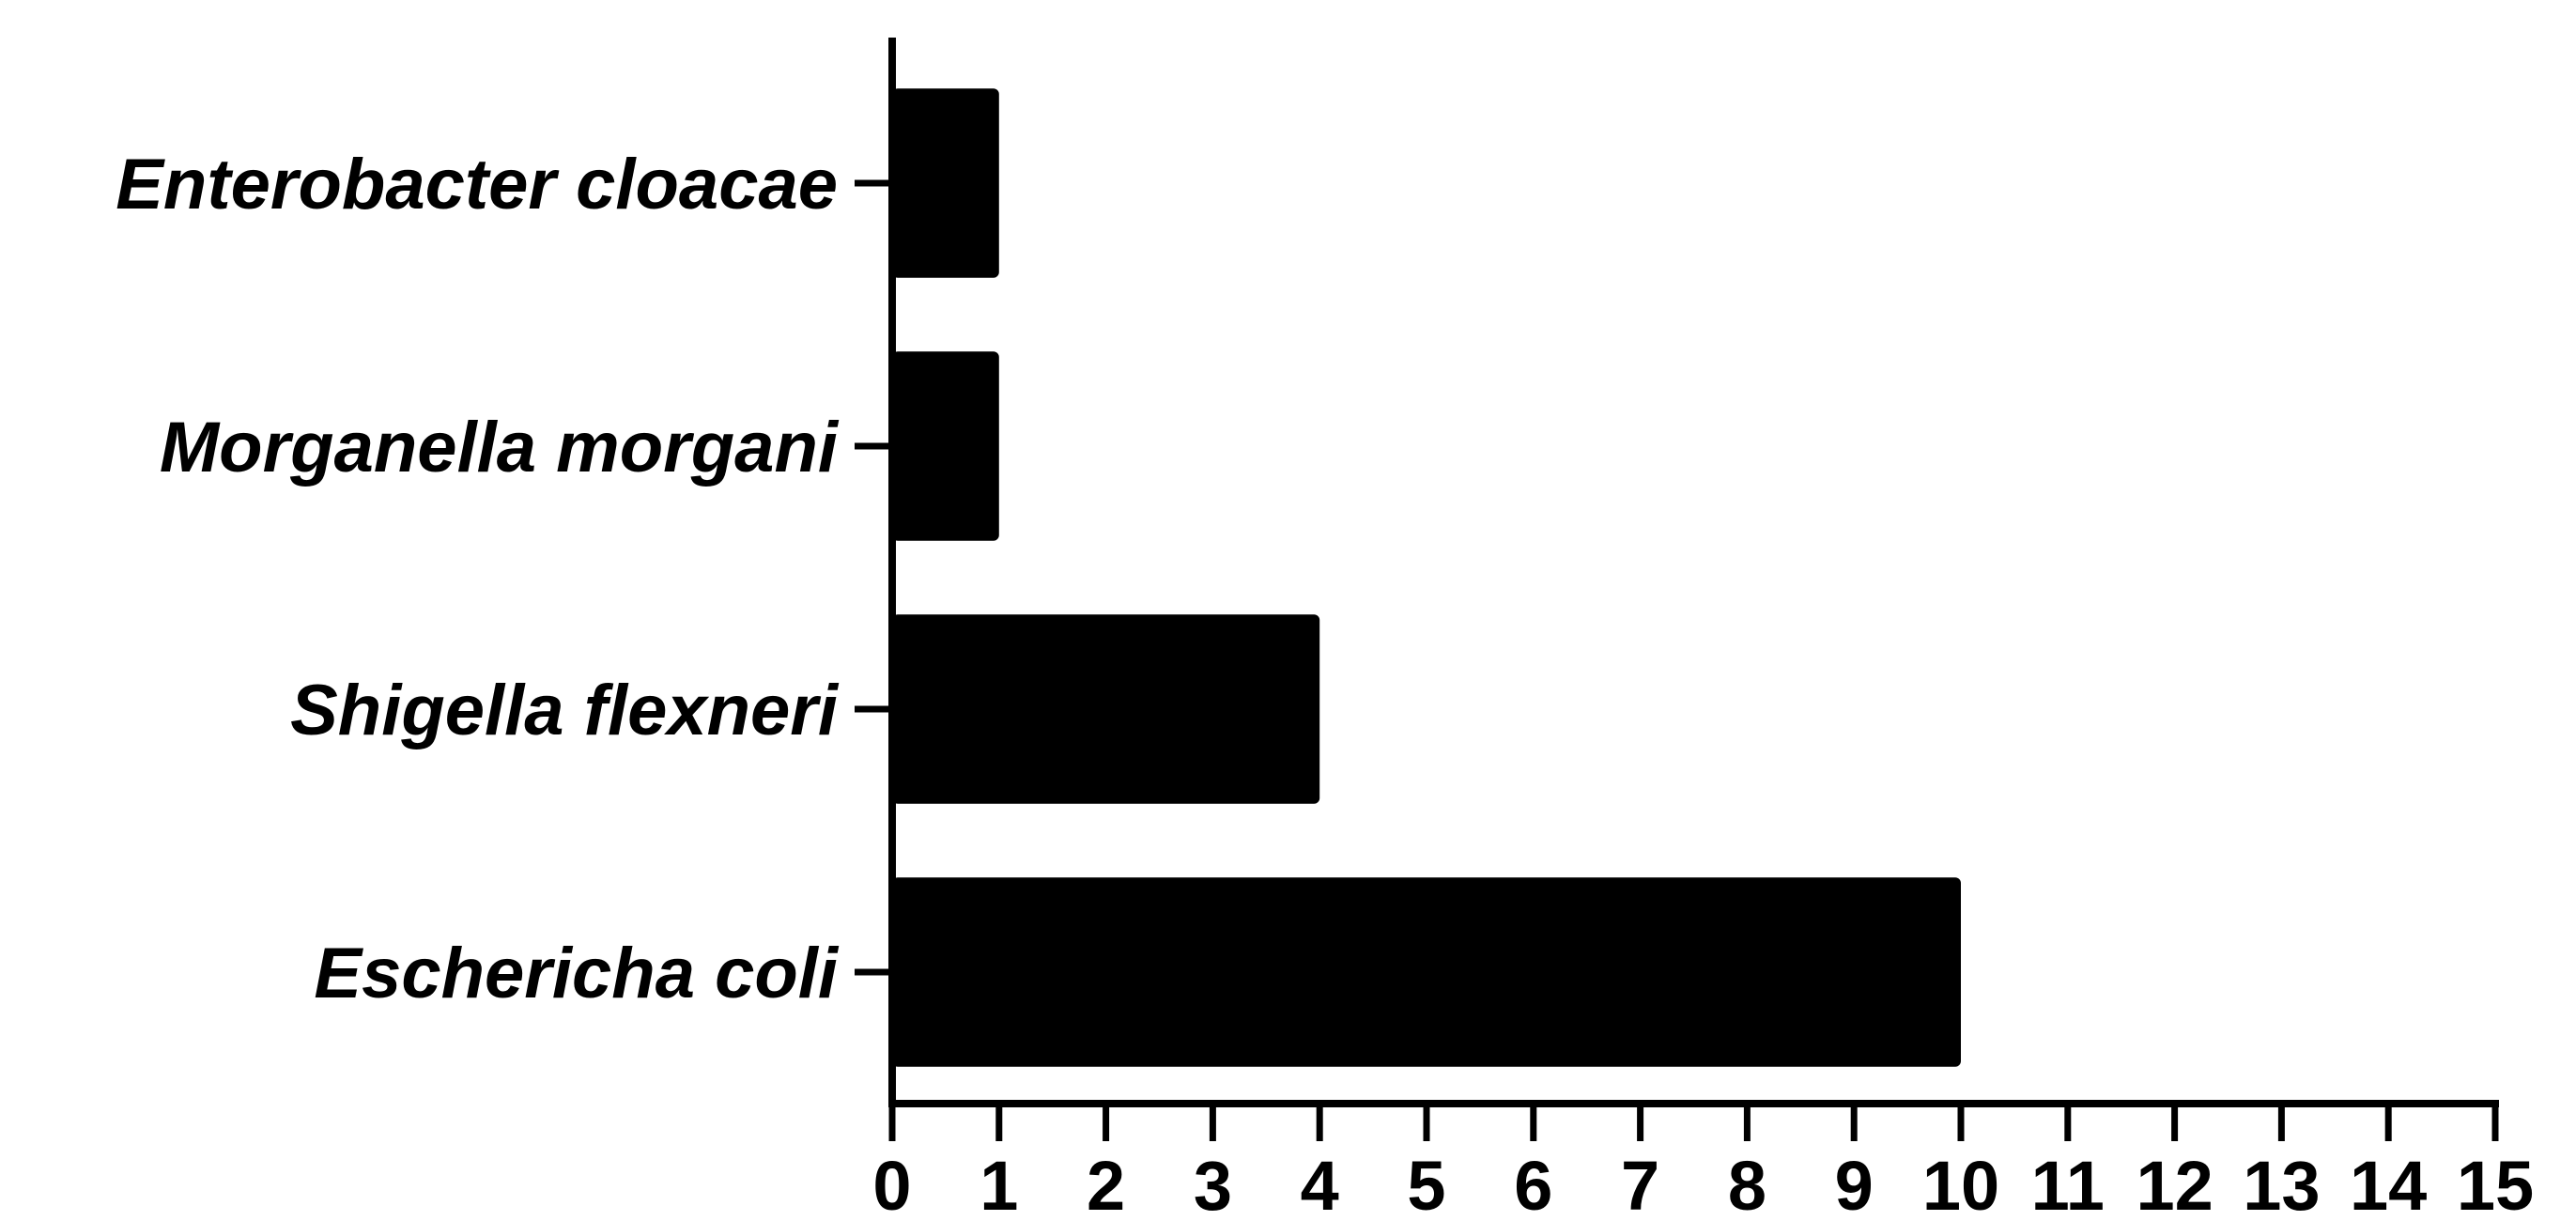 The width and height of the screenshot is (2576, 1221). What do you see at coordinates (1533, 1181) in the screenshot?
I see `x-tick-label: 6` at bounding box center [1533, 1181].